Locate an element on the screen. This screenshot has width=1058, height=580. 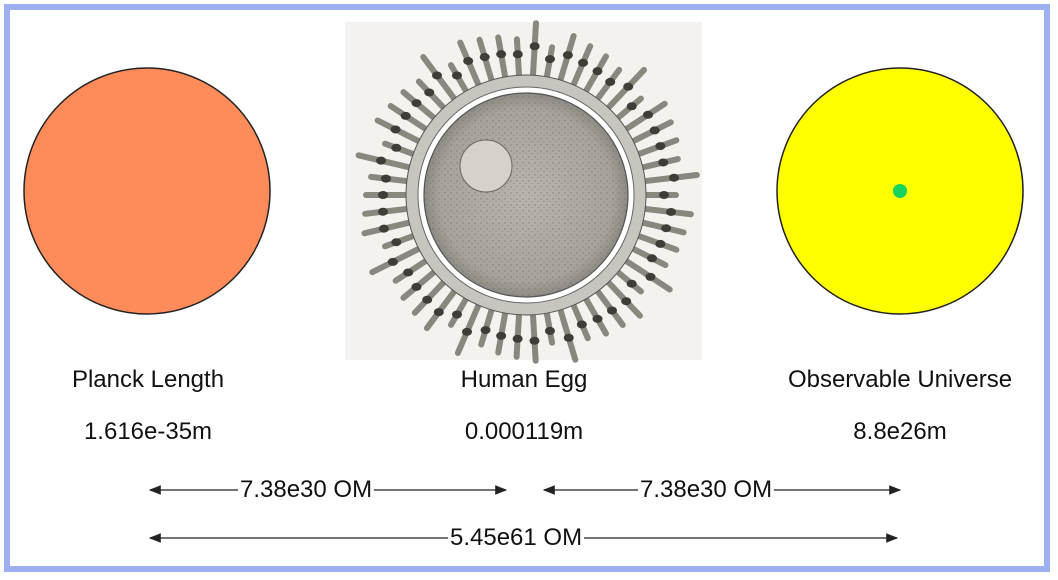
arrow-left-label: 7.38e30 OM is located at coordinates (306, 490).